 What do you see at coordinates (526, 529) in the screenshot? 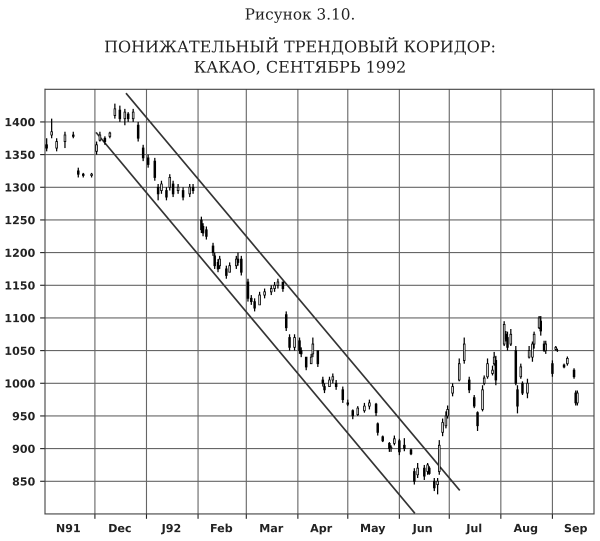
I see `x-tick-label: Aug` at bounding box center [526, 529].